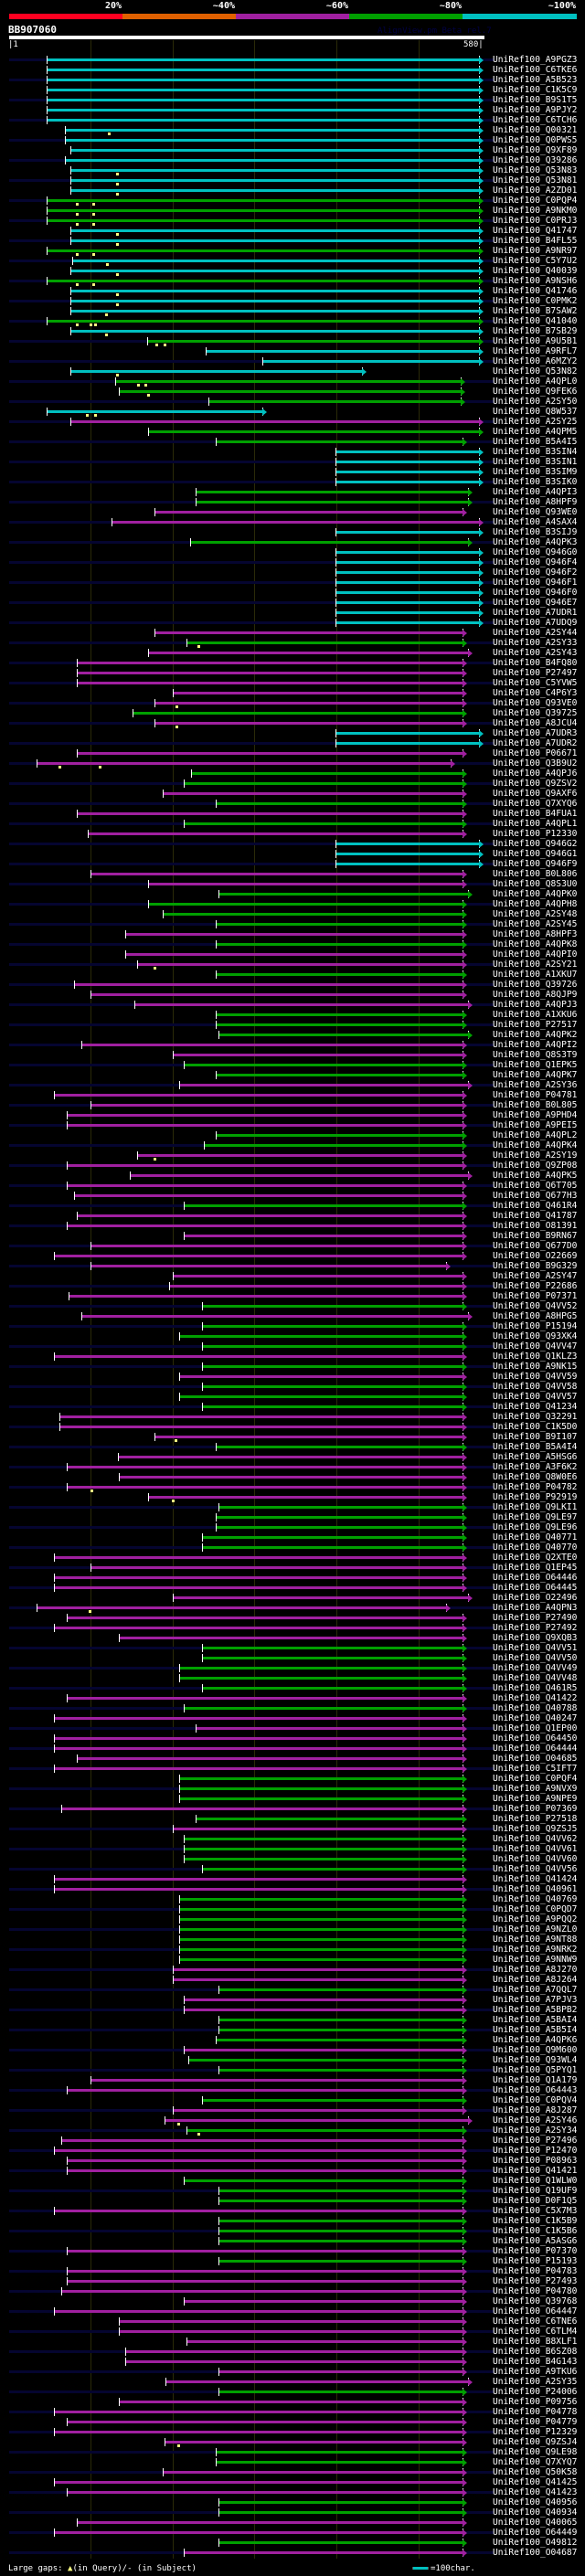 The image size is (585, 2576). Describe the element at coordinates (536, 2422) in the screenshot. I see `hit-label: UniRef100_P04779` at that location.